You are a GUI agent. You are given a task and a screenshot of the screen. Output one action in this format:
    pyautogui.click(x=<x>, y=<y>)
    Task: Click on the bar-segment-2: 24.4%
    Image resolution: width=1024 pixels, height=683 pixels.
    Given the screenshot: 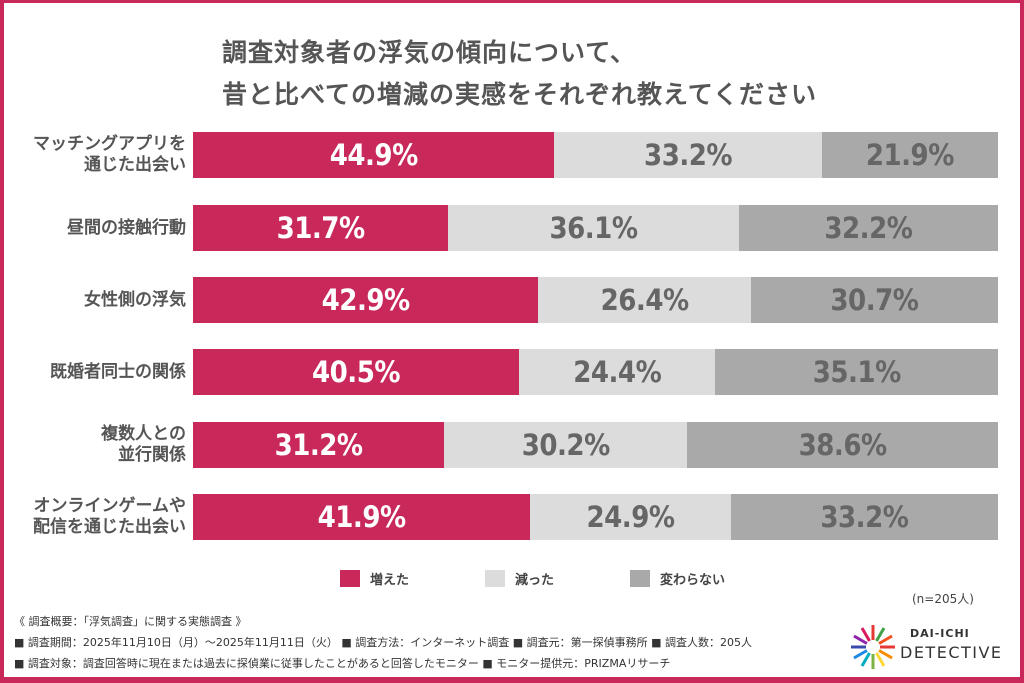 What is the action you would take?
    pyautogui.click(x=617, y=372)
    